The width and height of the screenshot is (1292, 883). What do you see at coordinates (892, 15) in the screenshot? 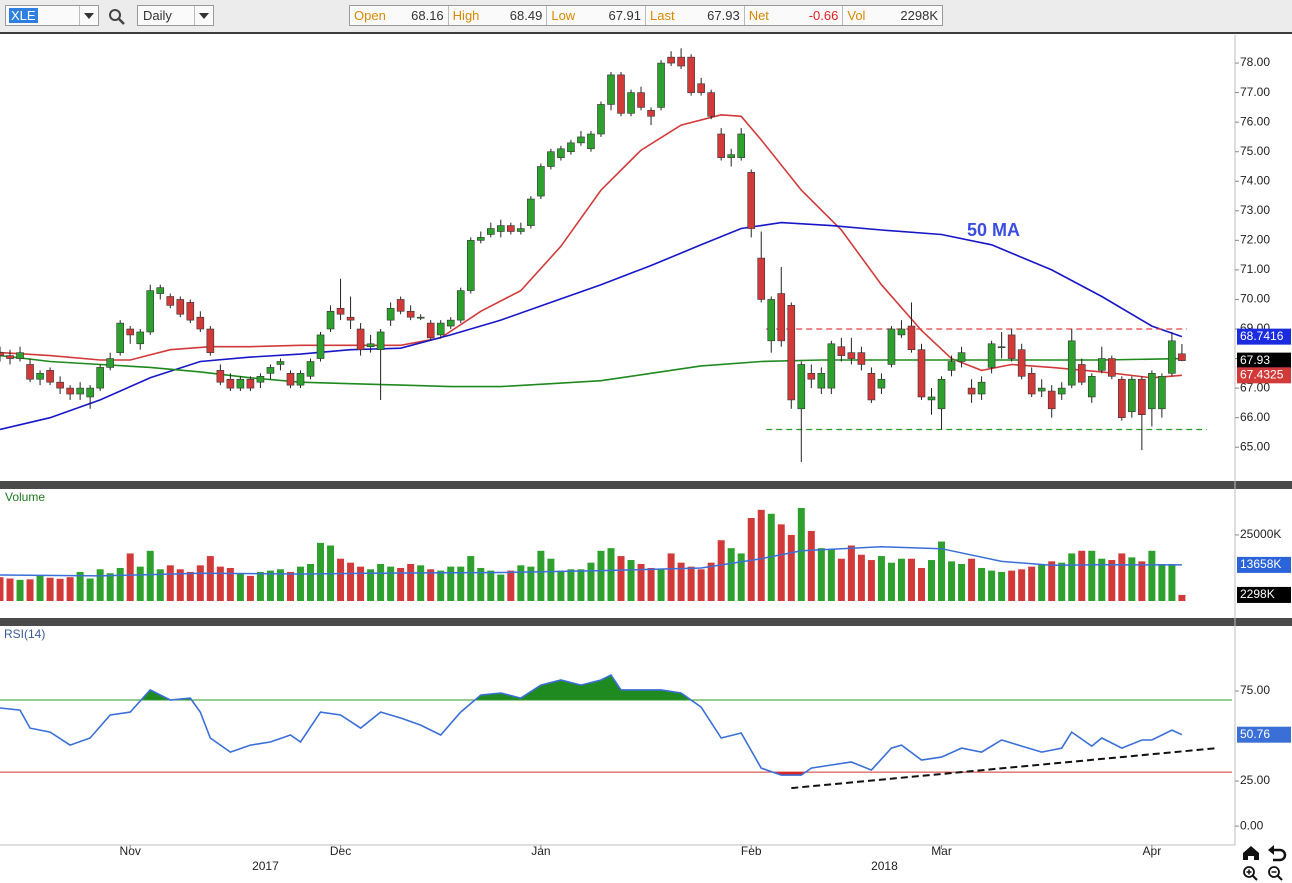
I see `field: Vol 2298K` at bounding box center [892, 15].